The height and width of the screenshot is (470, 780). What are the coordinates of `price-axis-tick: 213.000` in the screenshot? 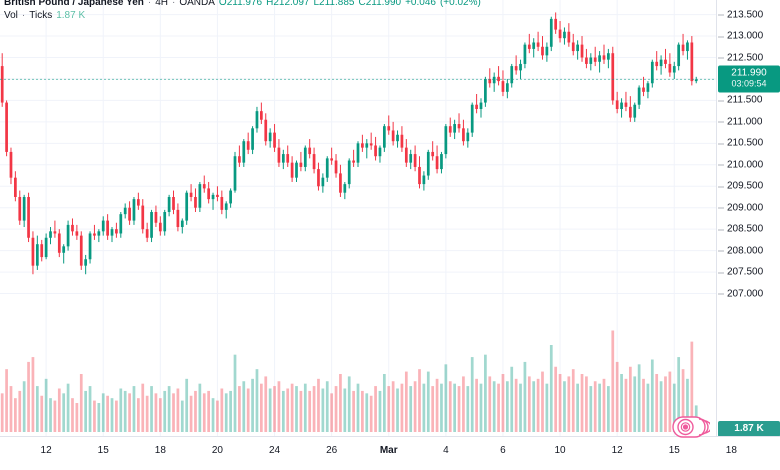 It's located at (748, 36).